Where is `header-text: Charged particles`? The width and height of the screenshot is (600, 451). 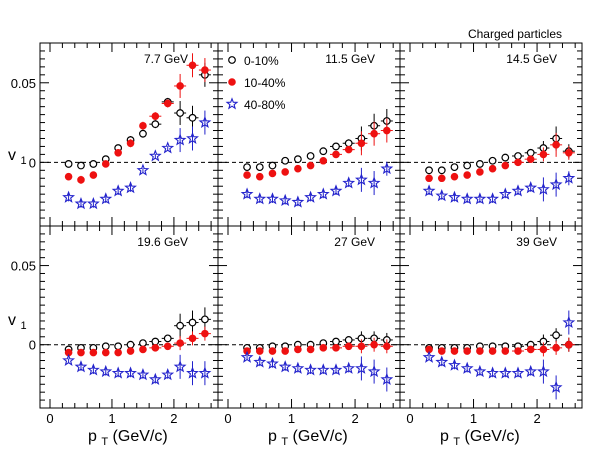
header-text: Charged particles is located at coordinates (515, 34).